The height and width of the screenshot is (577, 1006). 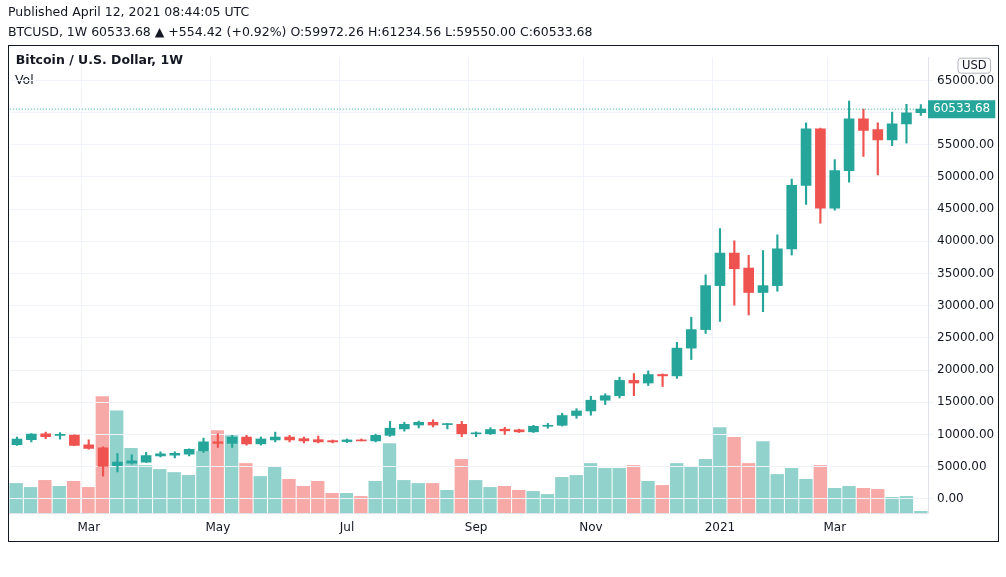 What do you see at coordinates (966, 337) in the screenshot?
I see `y-tick-label: 25000.00` at bounding box center [966, 337].